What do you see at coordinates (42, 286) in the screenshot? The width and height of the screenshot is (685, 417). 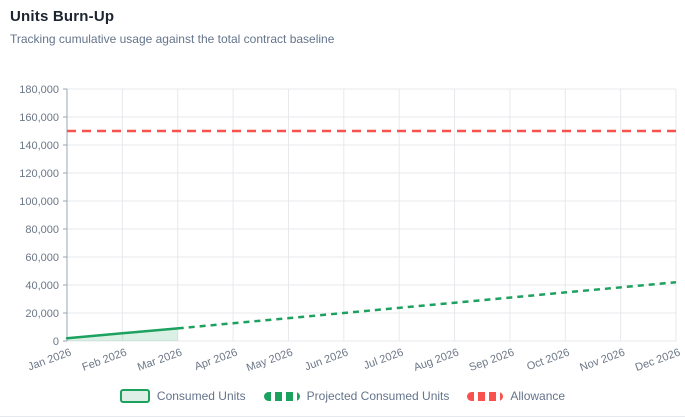 I see `y-axis-label: 40,000` at bounding box center [42, 286].